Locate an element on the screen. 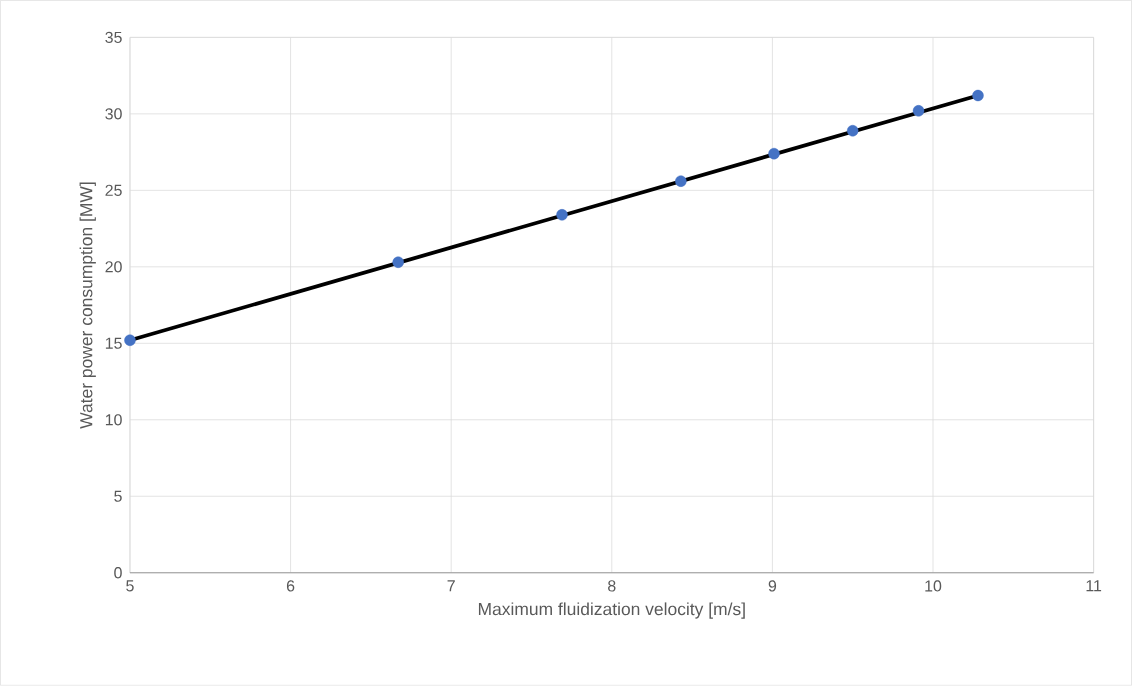 This screenshot has width=1132, height=686. y-tick-label: 0 is located at coordinates (118, 573).